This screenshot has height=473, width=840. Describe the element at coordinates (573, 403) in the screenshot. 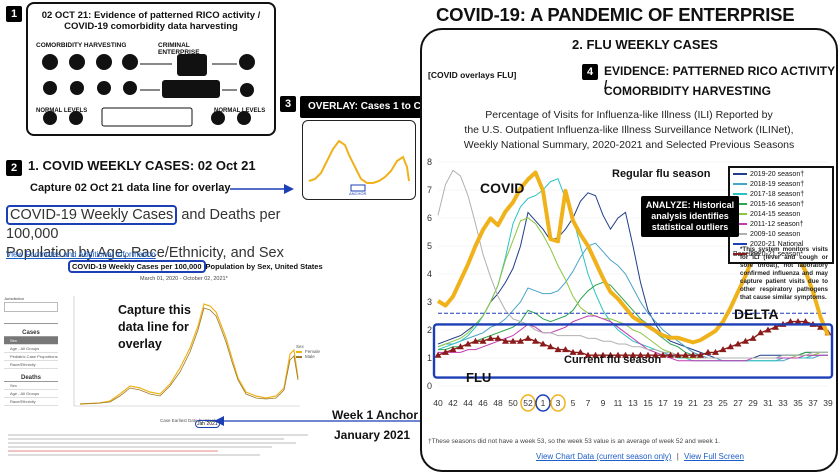

I see `ili-xtick-label: 5` at that location.